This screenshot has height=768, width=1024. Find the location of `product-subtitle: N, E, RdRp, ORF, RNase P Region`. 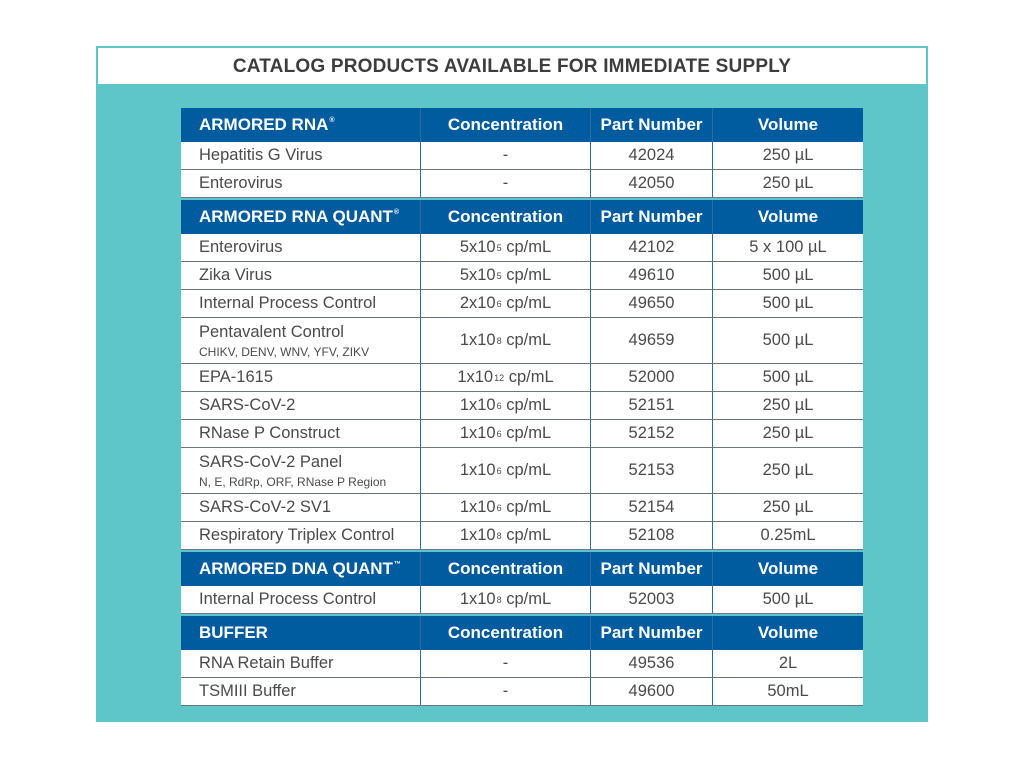

product-subtitle: N, E, RdRp, ORF, RNase P Region is located at coordinates (293, 481).